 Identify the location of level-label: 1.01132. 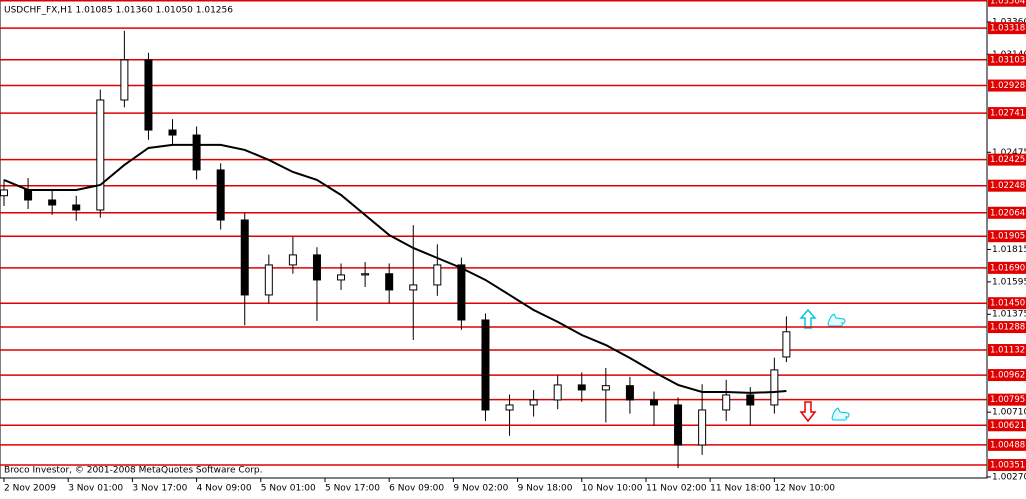
(1007, 351).